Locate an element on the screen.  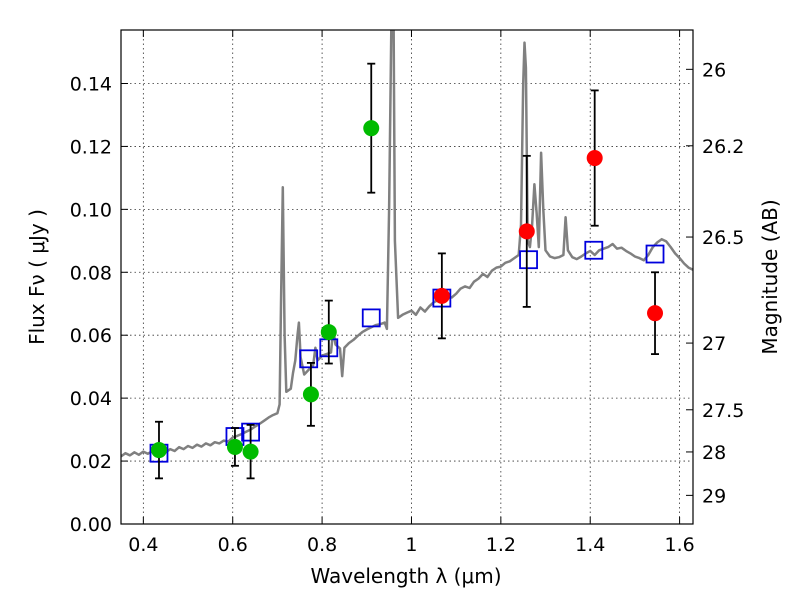
x-axis-label: Wavelength λ (μm) is located at coordinates (405, 576).